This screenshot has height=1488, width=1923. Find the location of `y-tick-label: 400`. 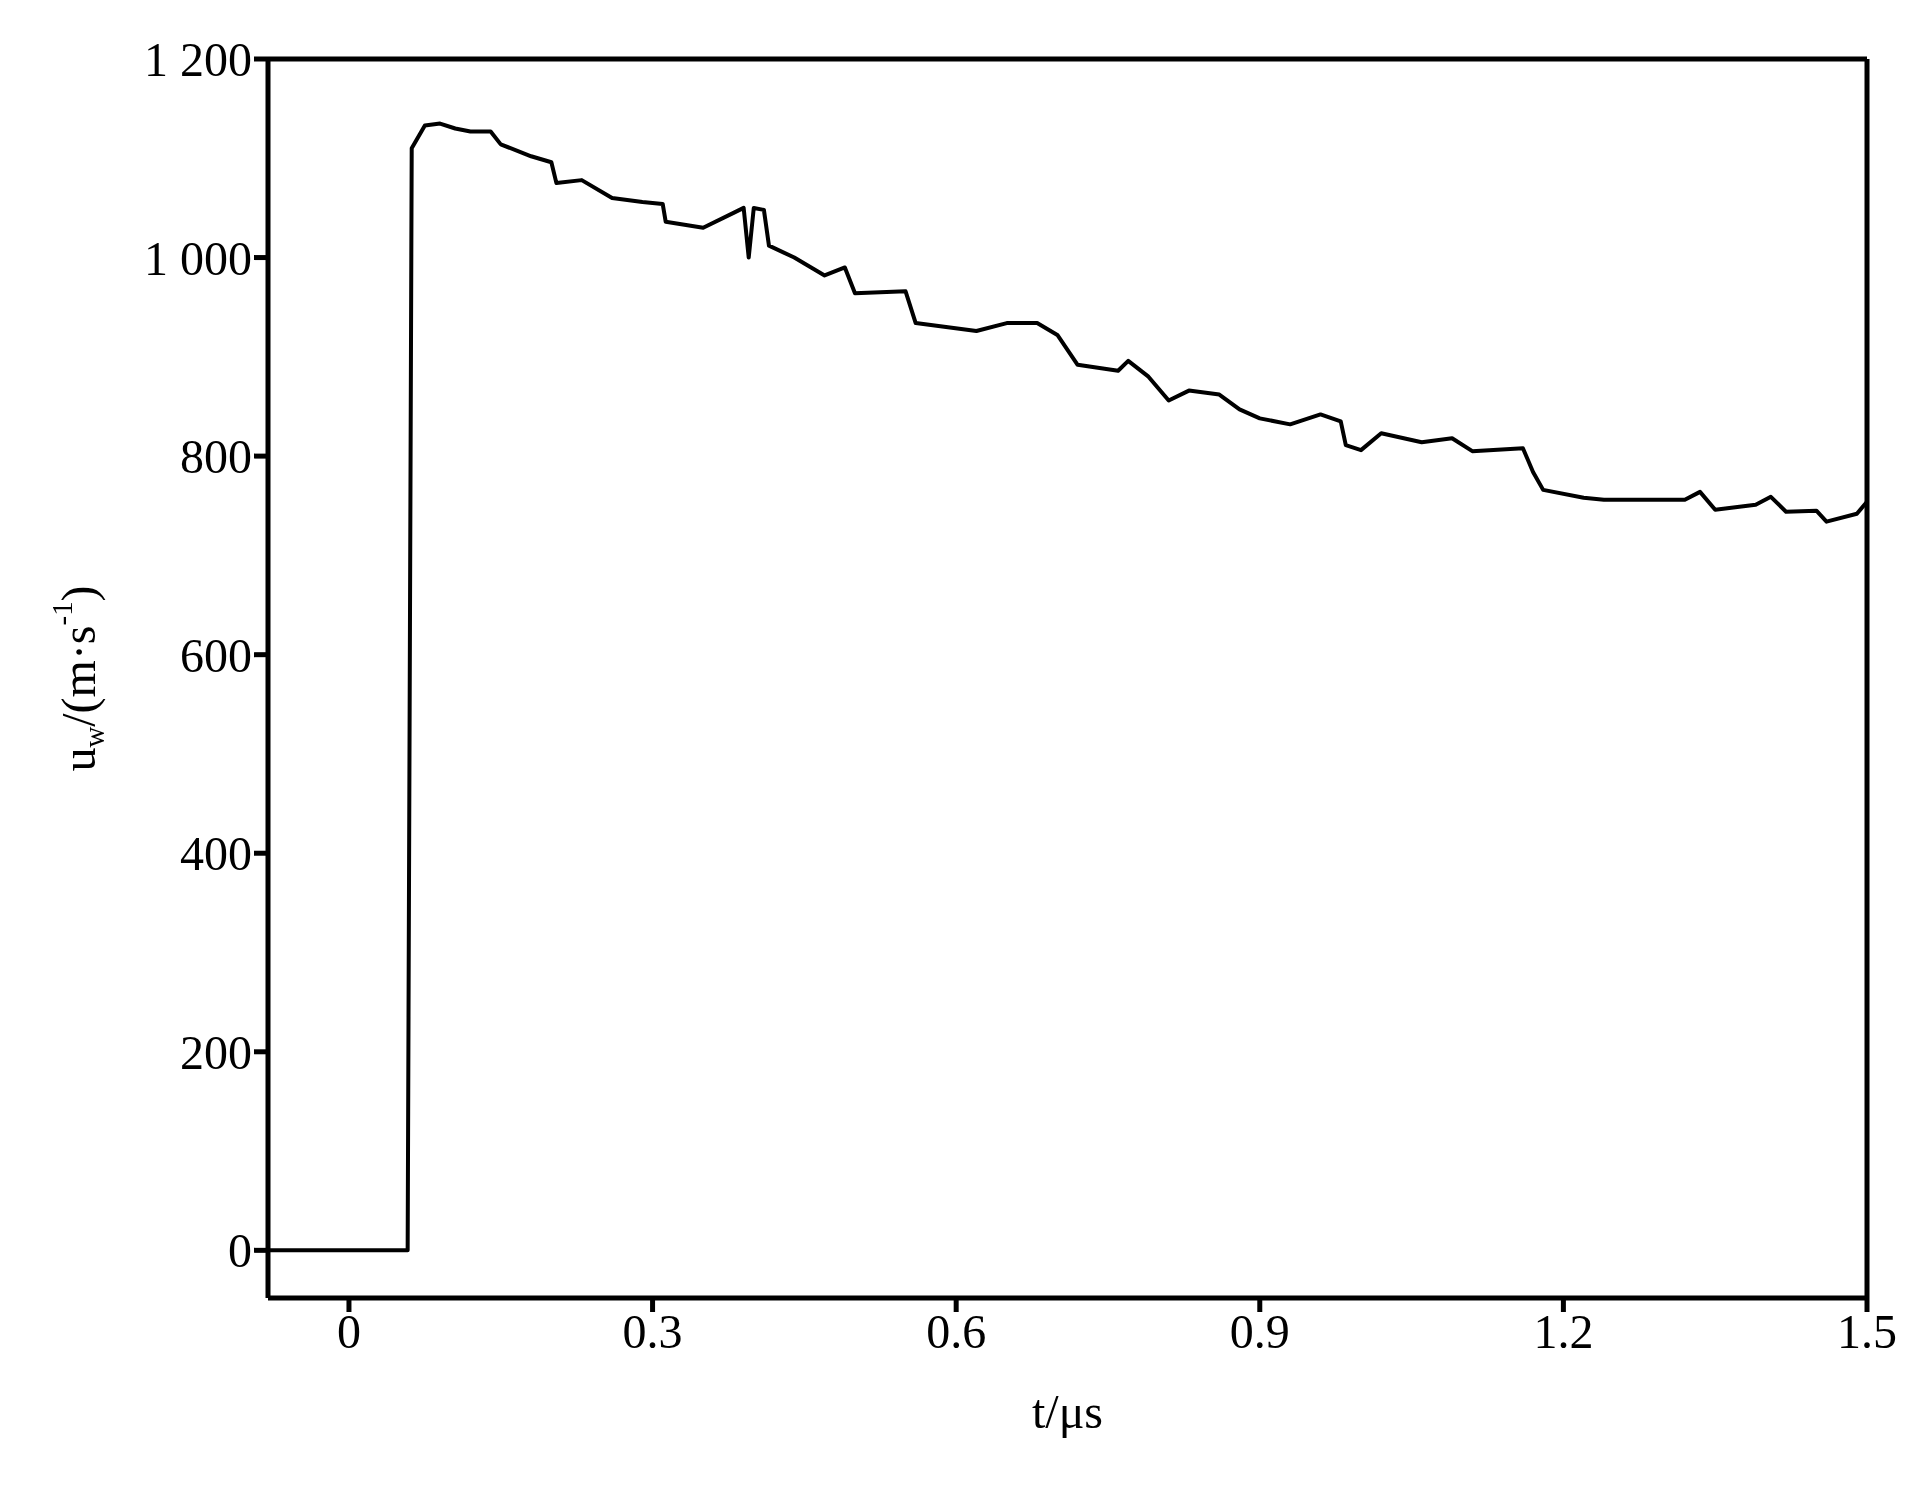

y-tick-label: 400 is located at coordinates (216, 854).